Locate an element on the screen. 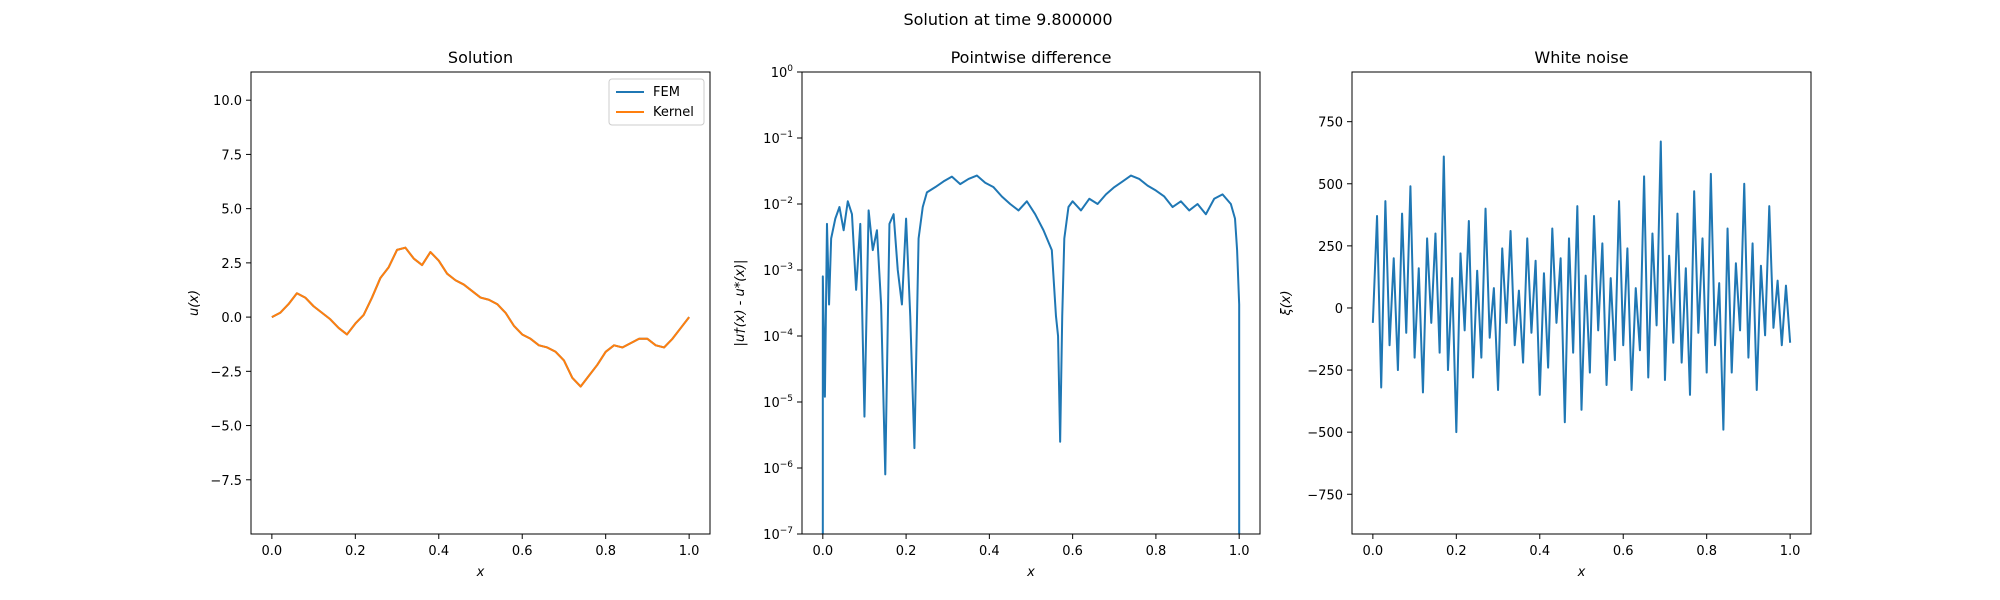 This screenshot has width=2000, height=600. y-axis-label: u(x) is located at coordinates (194, 303).